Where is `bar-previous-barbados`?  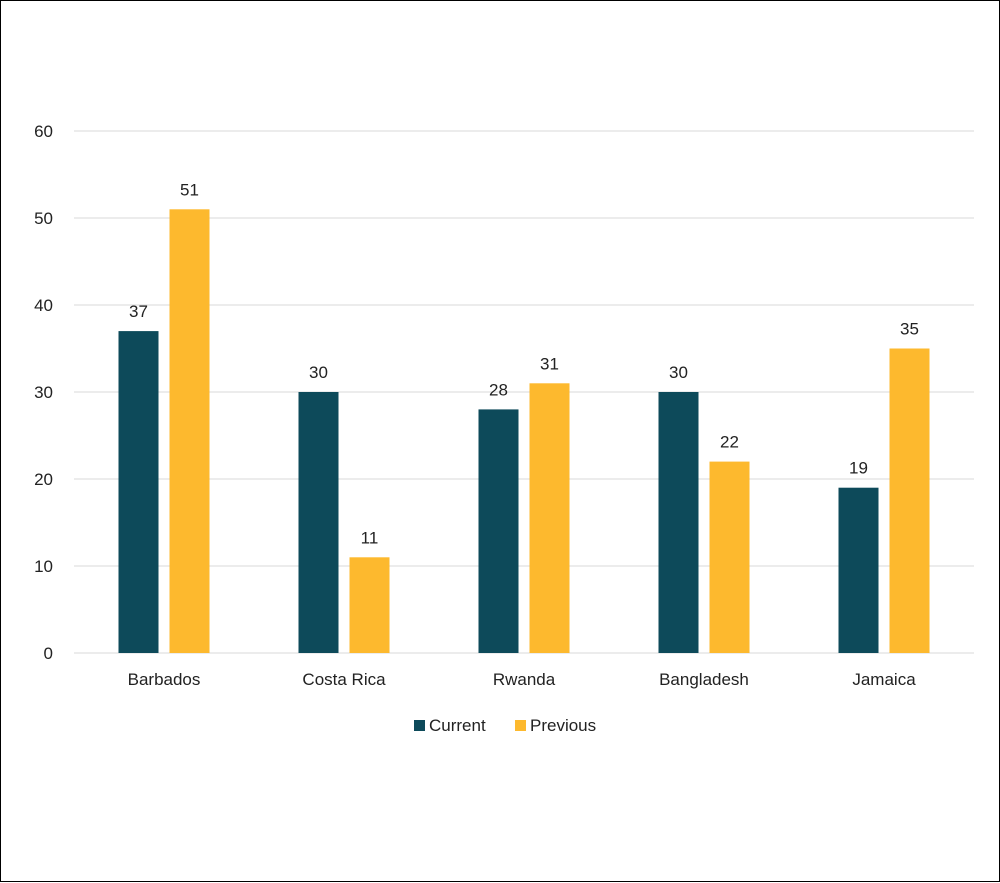 bar-previous-barbados is located at coordinates (189, 431).